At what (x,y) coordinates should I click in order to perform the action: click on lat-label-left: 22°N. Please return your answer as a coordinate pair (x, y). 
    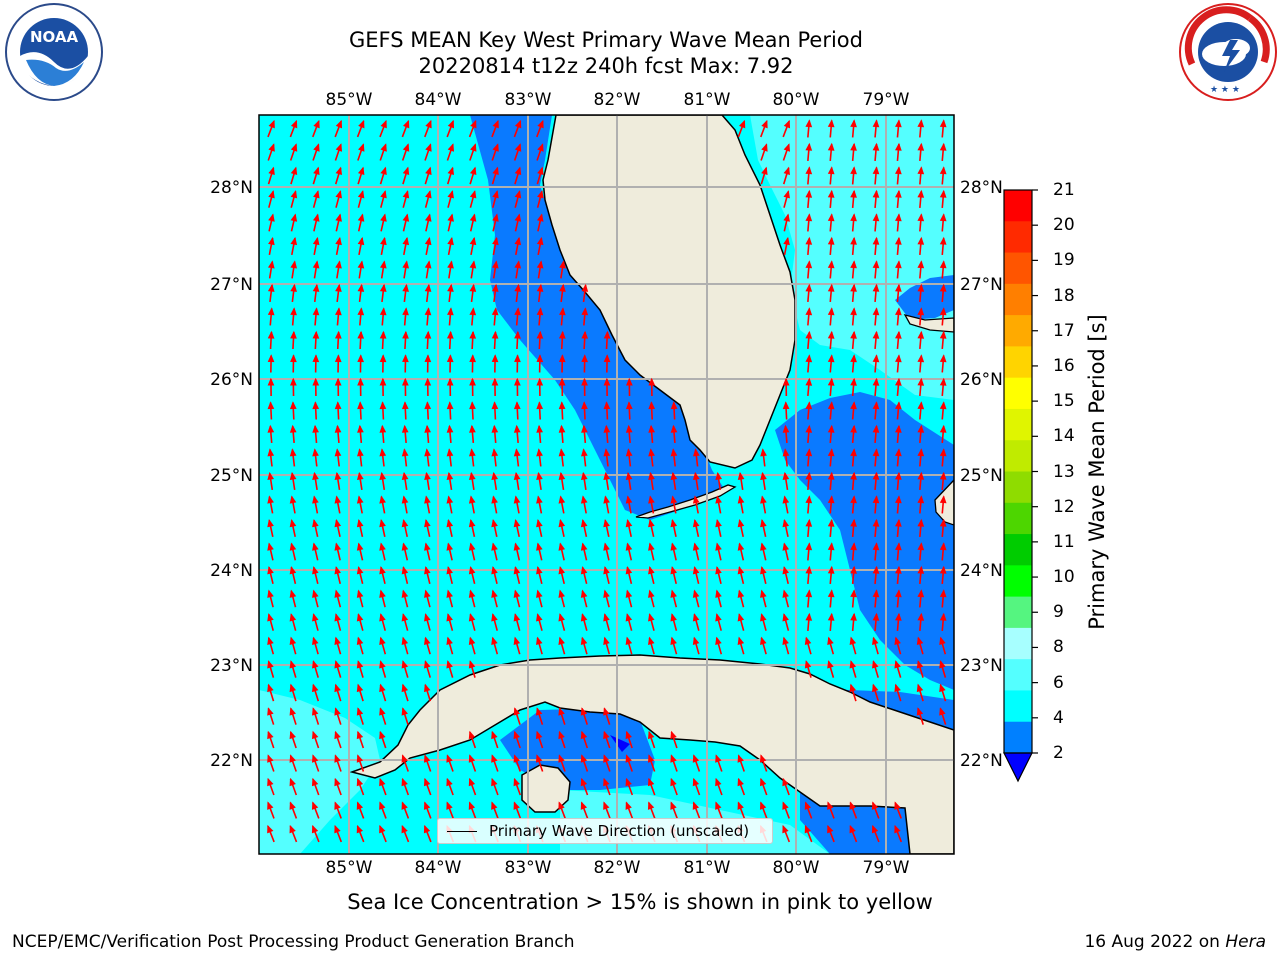
    Looking at the image, I should click on (231, 761).